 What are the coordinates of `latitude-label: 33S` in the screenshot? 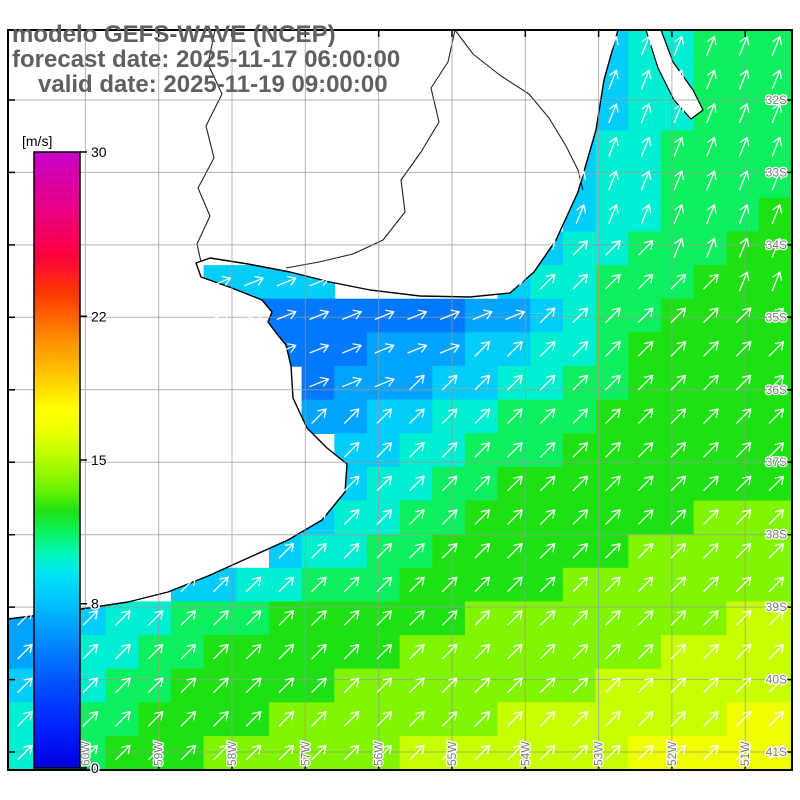 It's located at (776, 172).